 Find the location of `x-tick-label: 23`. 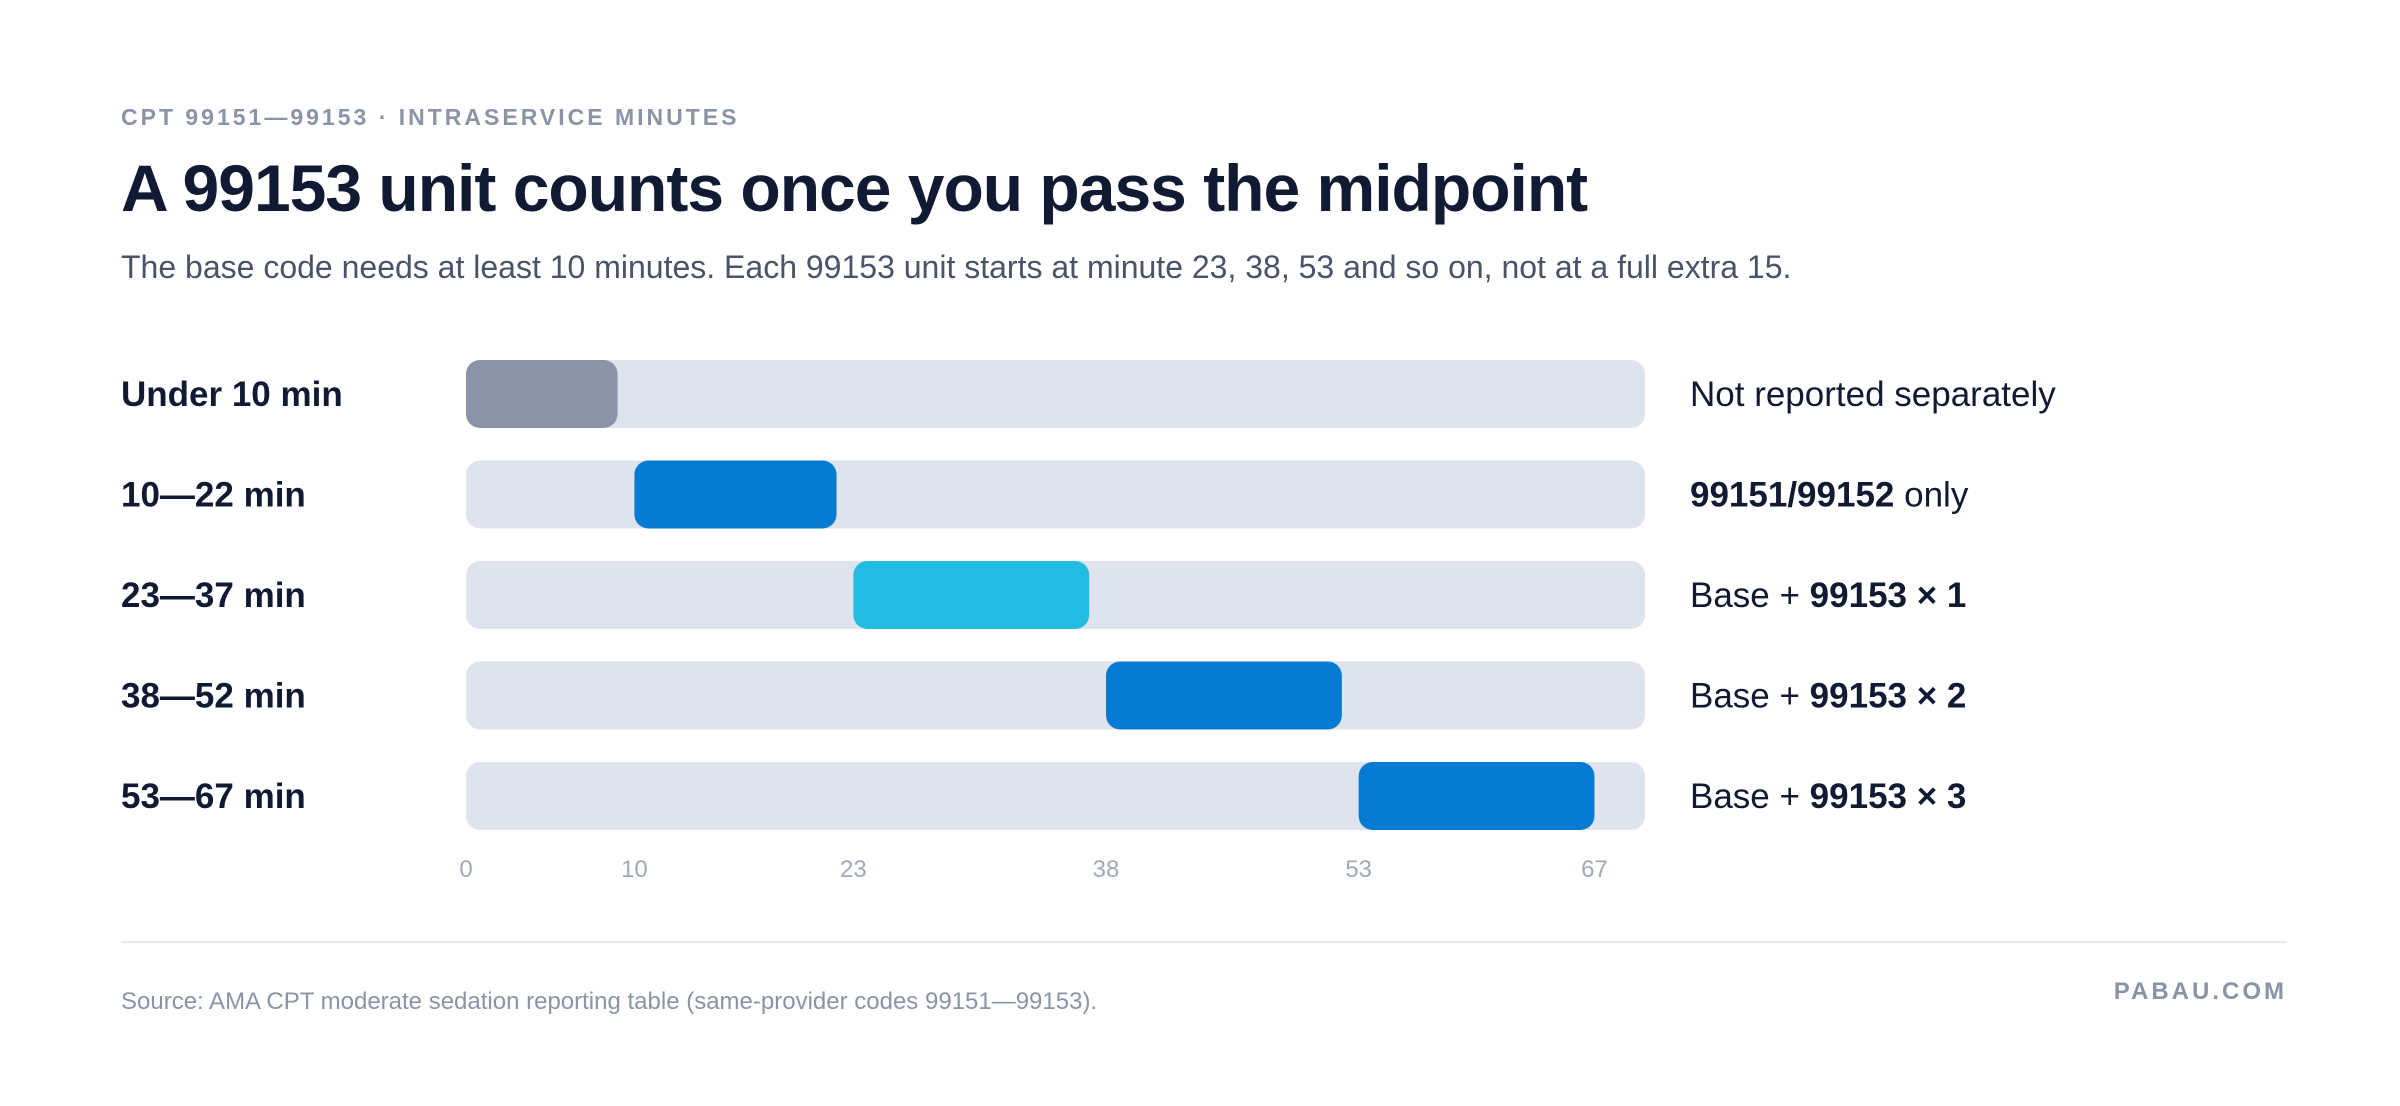

x-tick-label: 23 is located at coordinates (853, 869).